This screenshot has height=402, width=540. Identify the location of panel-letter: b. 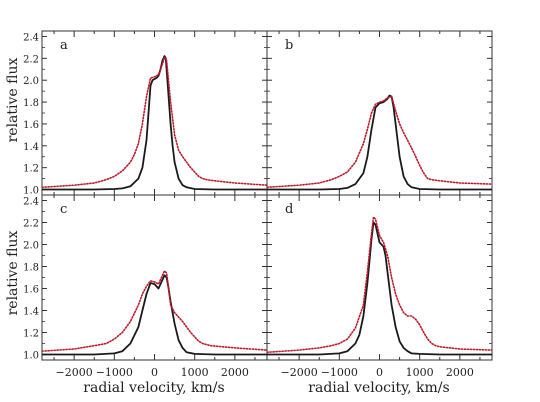
(289, 45).